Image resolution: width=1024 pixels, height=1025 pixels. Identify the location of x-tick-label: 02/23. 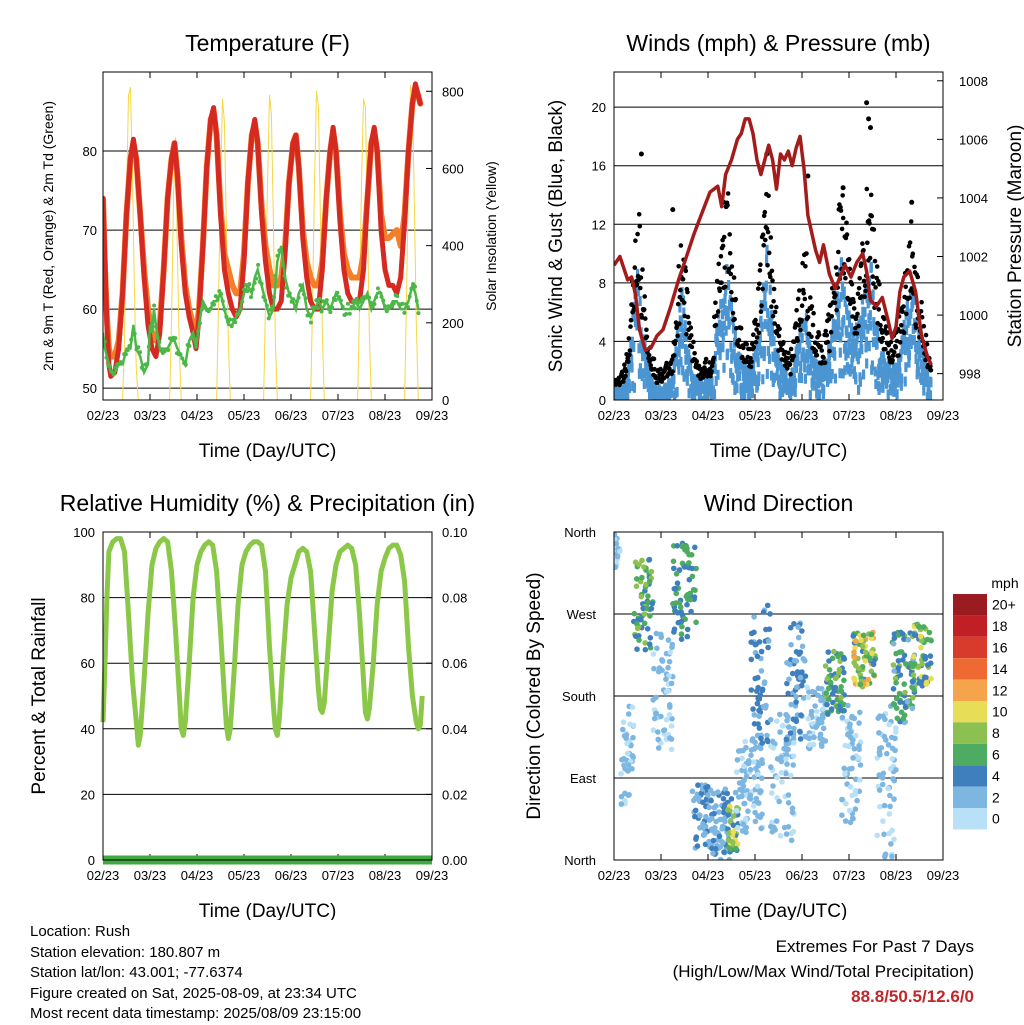
(103, 875).